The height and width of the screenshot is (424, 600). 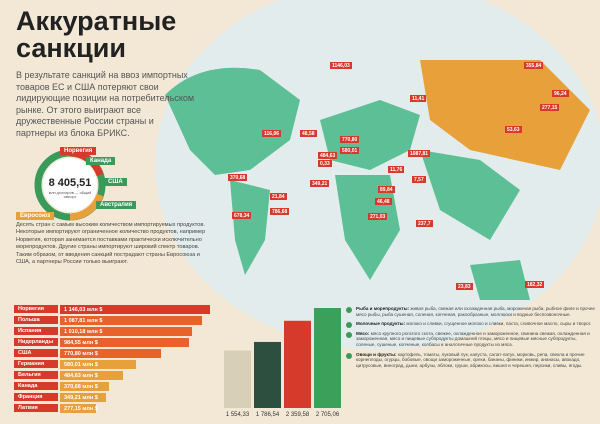 I want to click on category-title: Молочные продукты:, so click(x=381, y=324).